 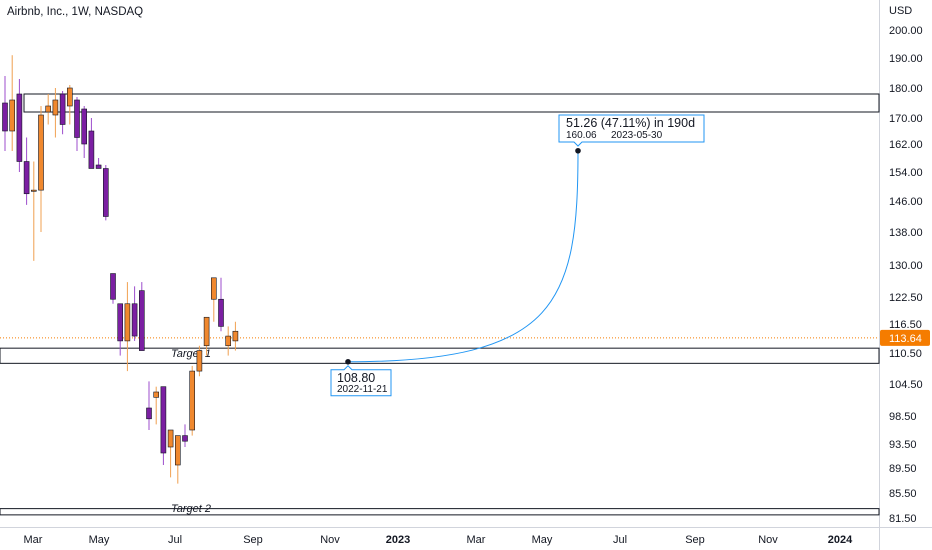 What do you see at coordinates (906, 298) in the screenshot?
I see `price-tick-label: 122.50` at bounding box center [906, 298].